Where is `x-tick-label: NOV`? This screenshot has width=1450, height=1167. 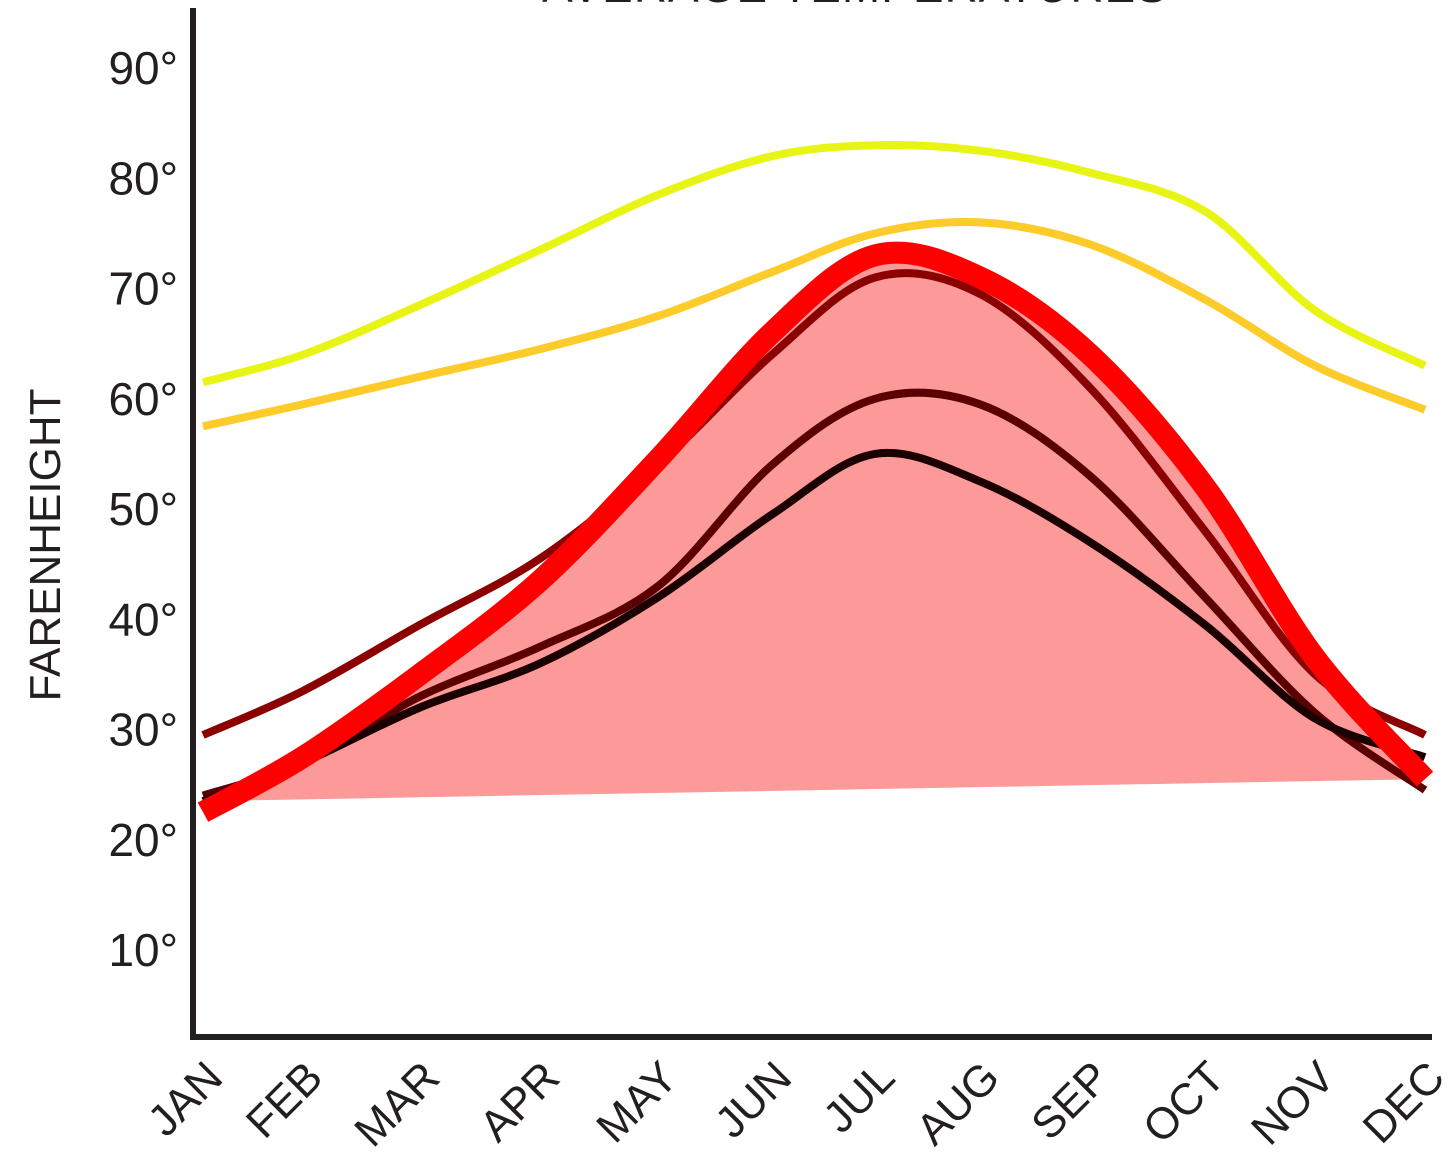 x-tick-label: NOV is located at coordinates (1293, 1103).